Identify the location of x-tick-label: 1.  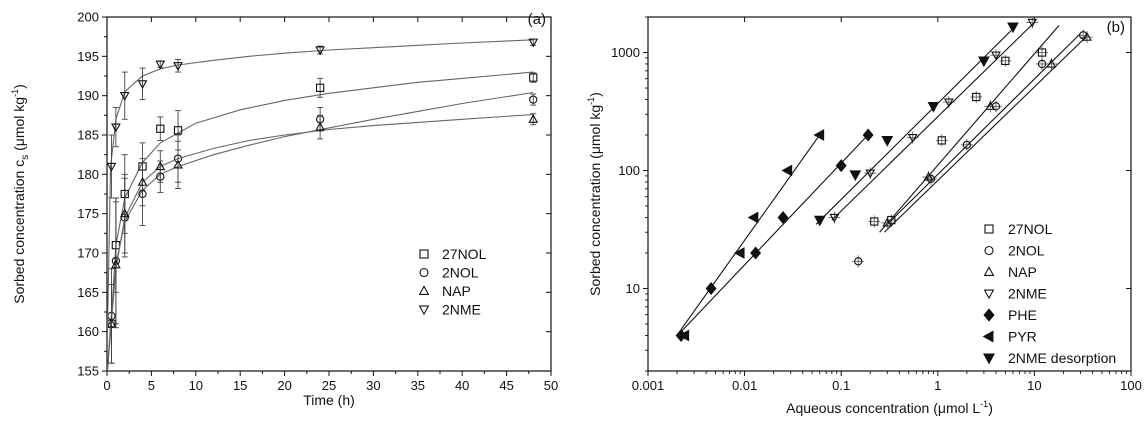
(937, 385).